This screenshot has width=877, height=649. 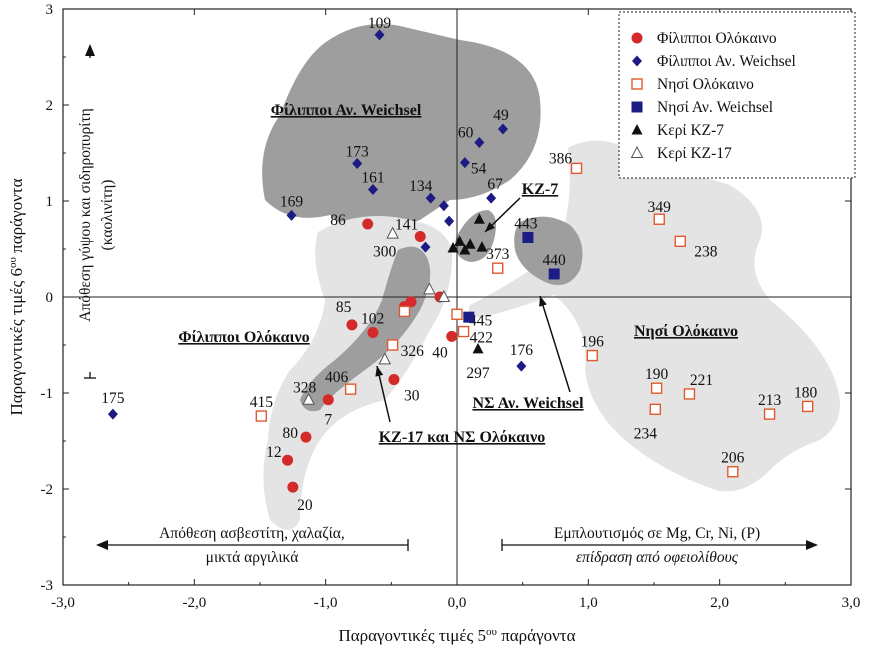 What do you see at coordinates (338, 220) in the screenshot?
I see `point-label: 86` at bounding box center [338, 220].